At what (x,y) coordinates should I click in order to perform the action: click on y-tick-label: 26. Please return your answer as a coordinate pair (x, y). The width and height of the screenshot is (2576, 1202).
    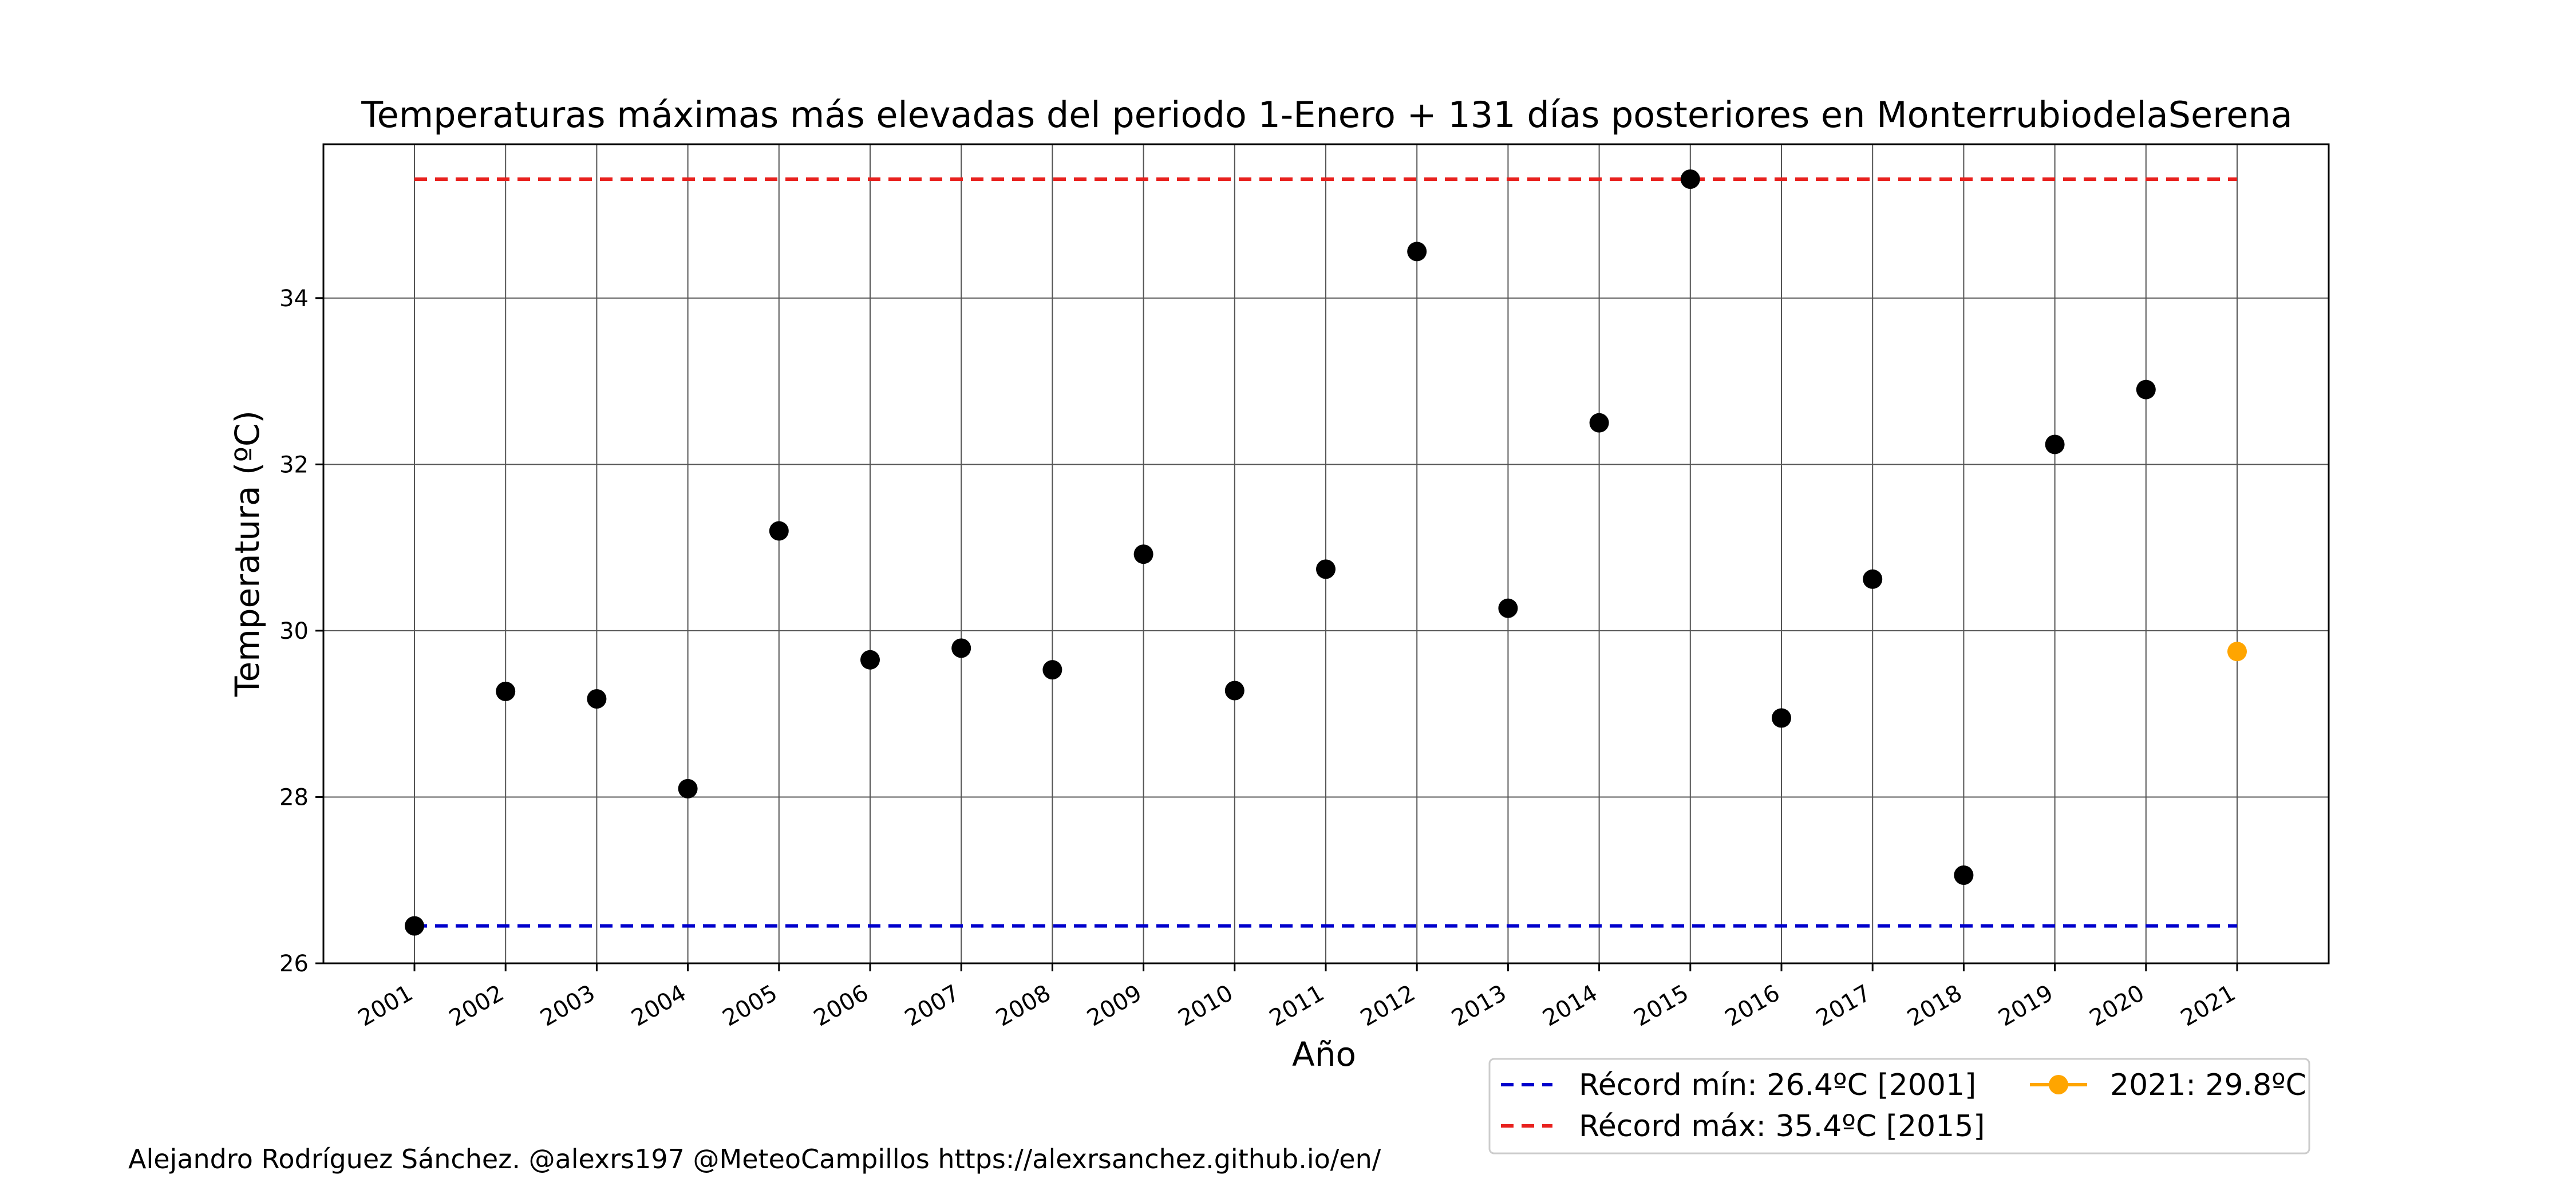
    Looking at the image, I should click on (294, 964).